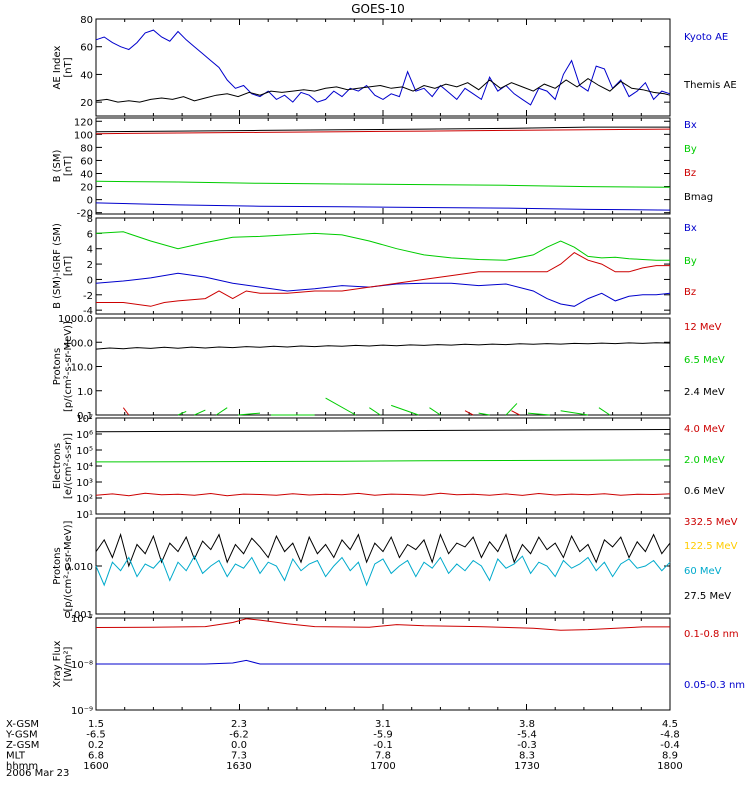 This screenshot has height=800, width=750. Describe the element at coordinates (670, 756) in the screenshot. I see `footer-value: 8.9` at that location.